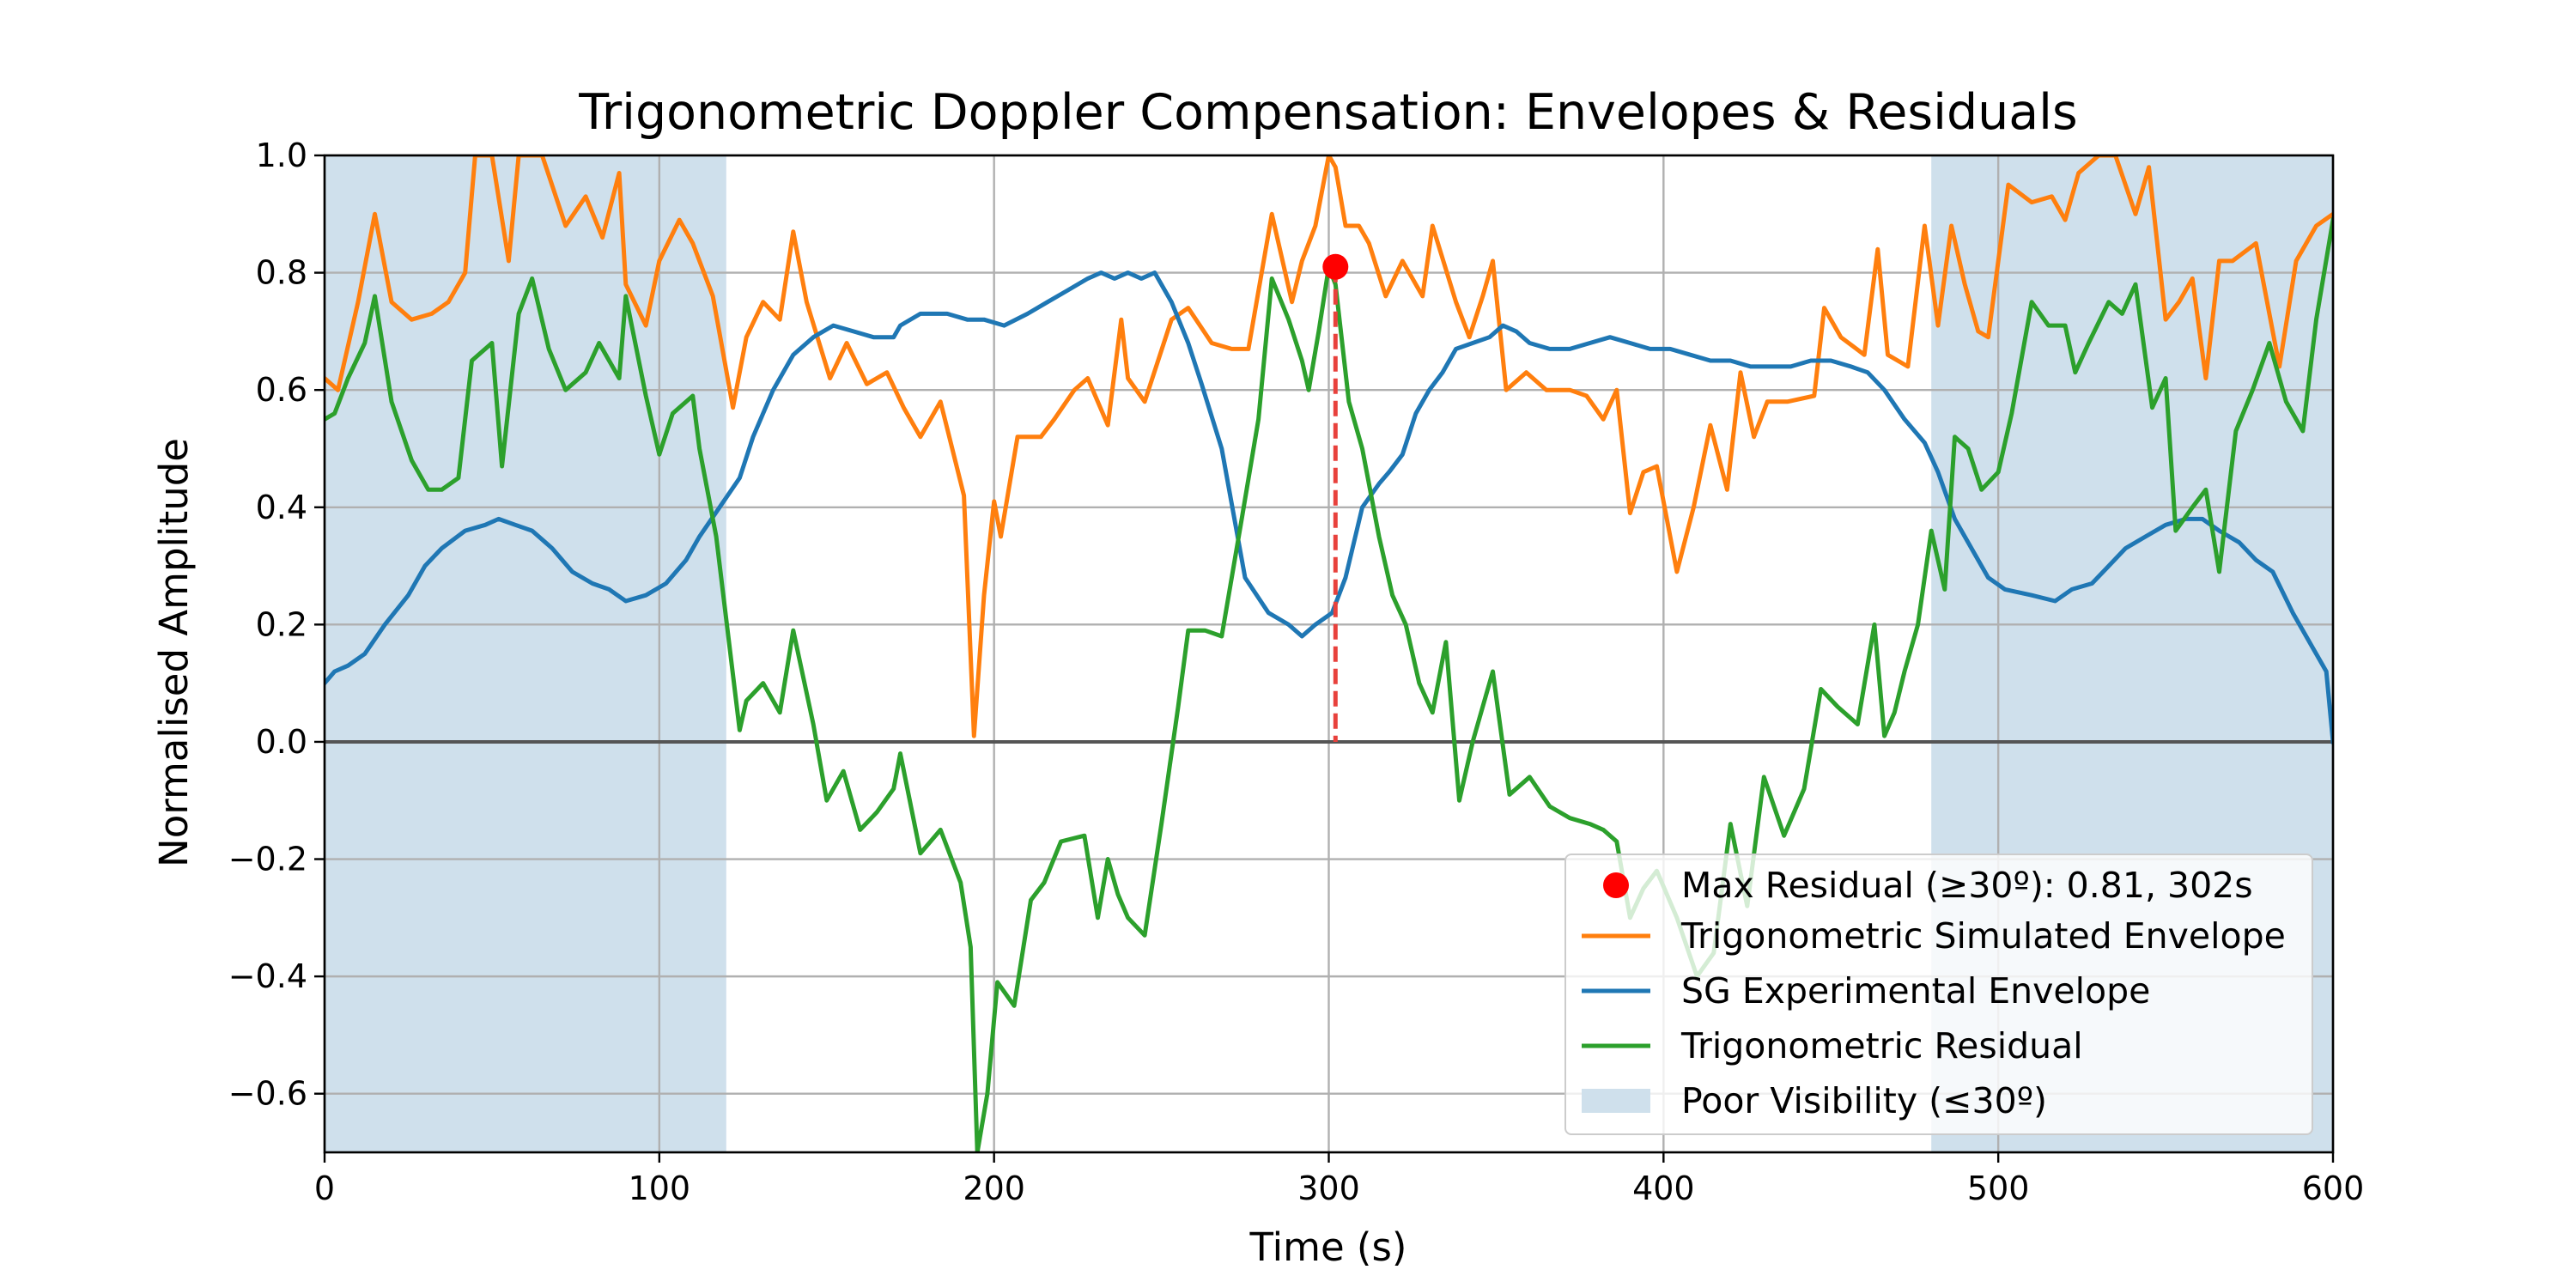 Image resolution: width=2576 pixels, height=1288 pixels. Describe the element at coordinates (1616, 885) in the screenshot. I see `legend-marker-swatch` at that location.